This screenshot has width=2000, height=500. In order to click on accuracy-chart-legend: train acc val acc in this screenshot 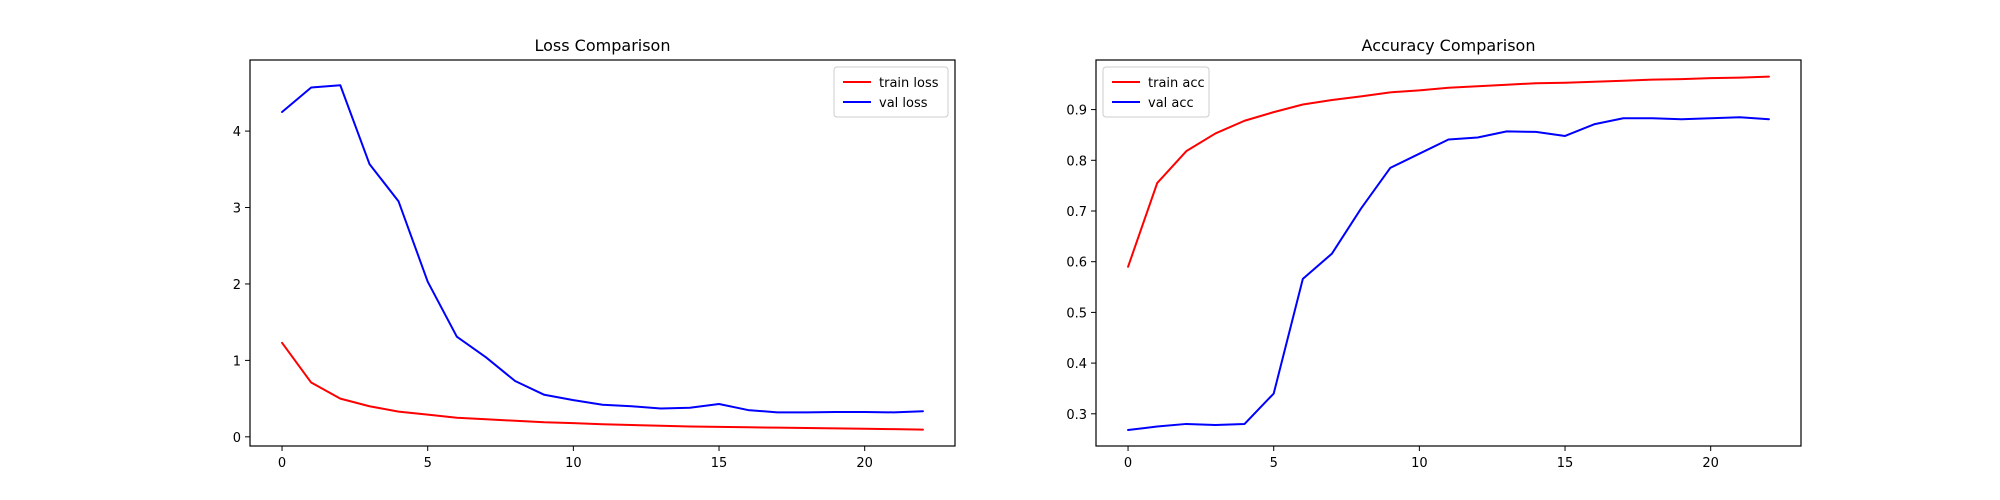, I will do `click(1156, 92)`.